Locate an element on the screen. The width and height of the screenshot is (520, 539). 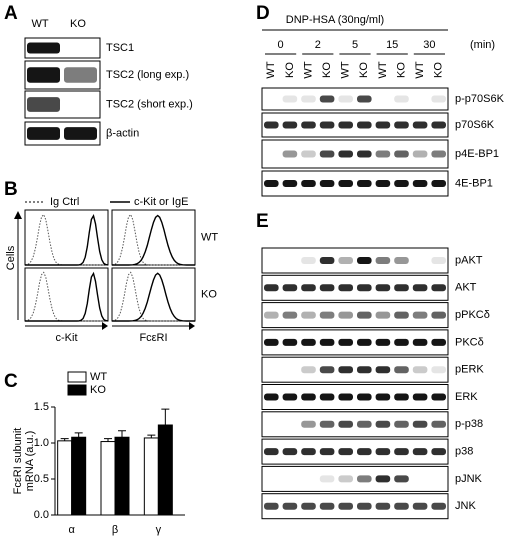
row-label: PKCδ is located at coordinates (469, 342).